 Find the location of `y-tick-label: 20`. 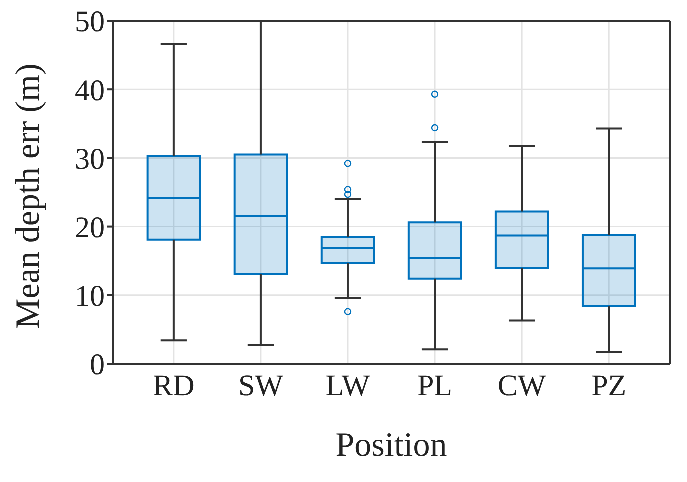

y-tick-label: 20 is located at coordinates (90, 227).